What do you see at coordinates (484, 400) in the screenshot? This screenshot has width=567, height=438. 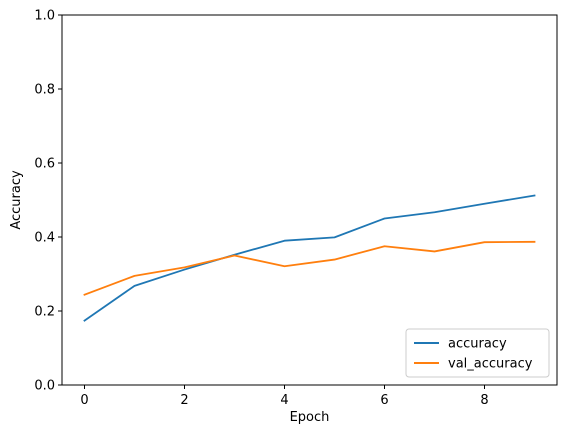 I see `x-tick-label: 8` at bounding box center [484, 400].